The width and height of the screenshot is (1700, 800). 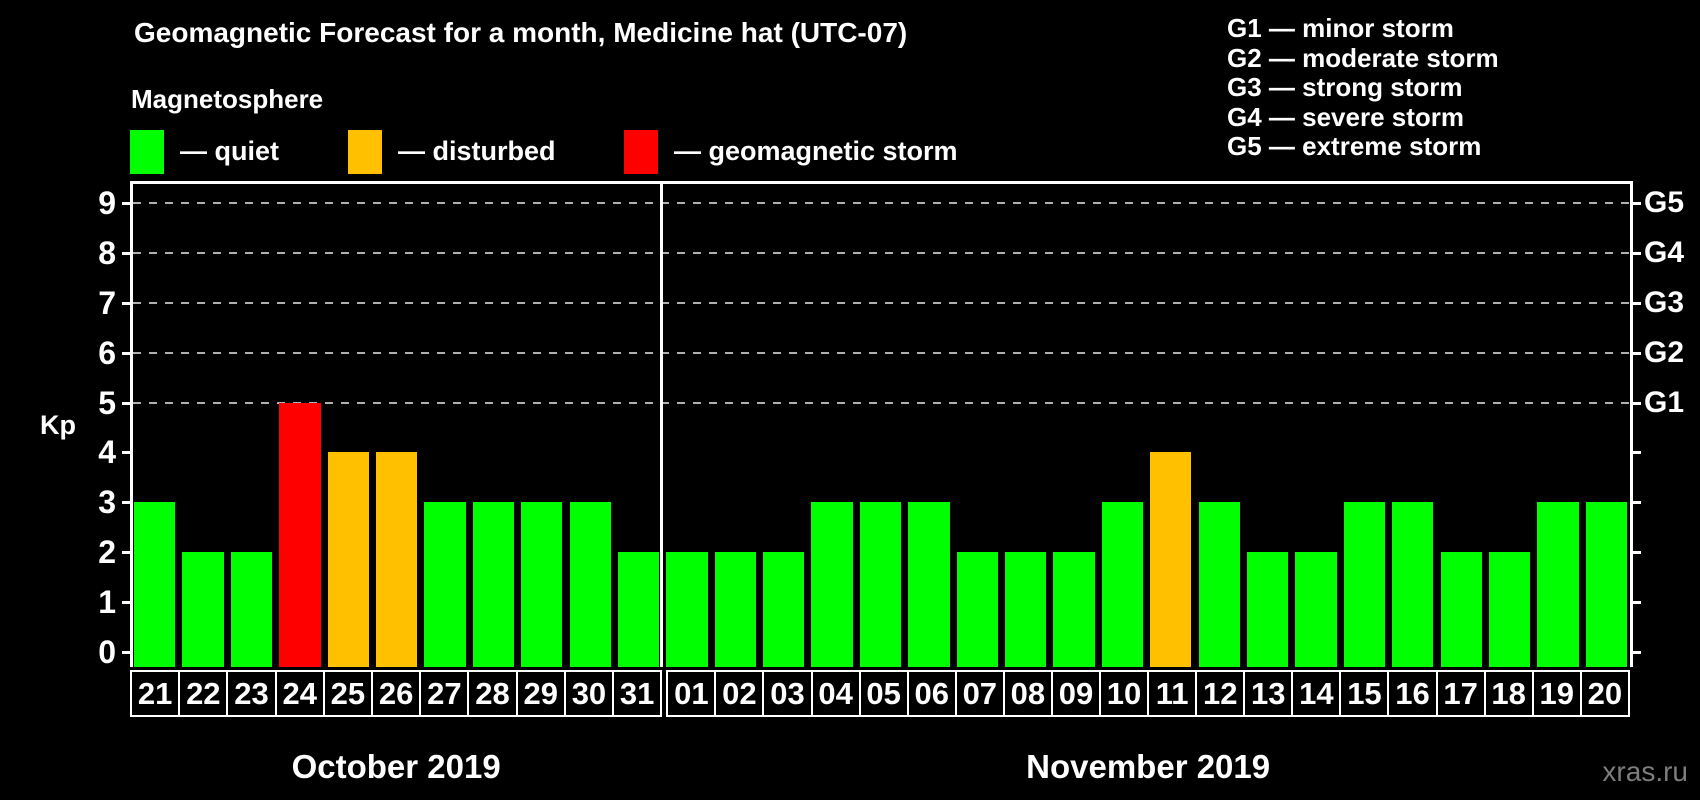 What do you see at coordinates (786, 693) in the screenshot?
I see `day-cell-03: 03` at bounding box center [786, 693].